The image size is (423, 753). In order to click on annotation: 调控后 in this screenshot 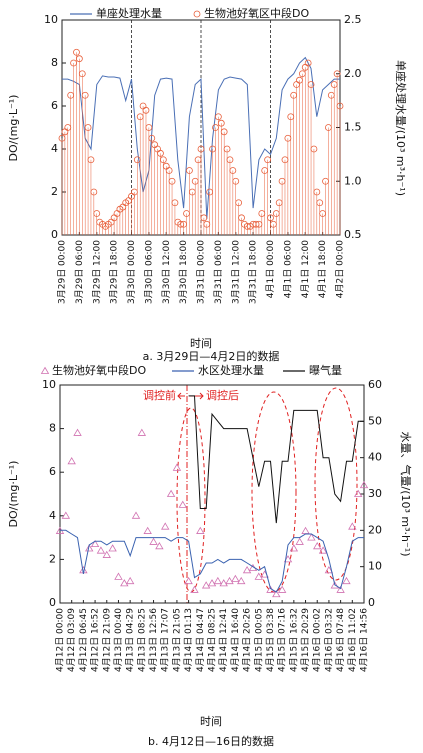, I will do `click(222, 395)`.